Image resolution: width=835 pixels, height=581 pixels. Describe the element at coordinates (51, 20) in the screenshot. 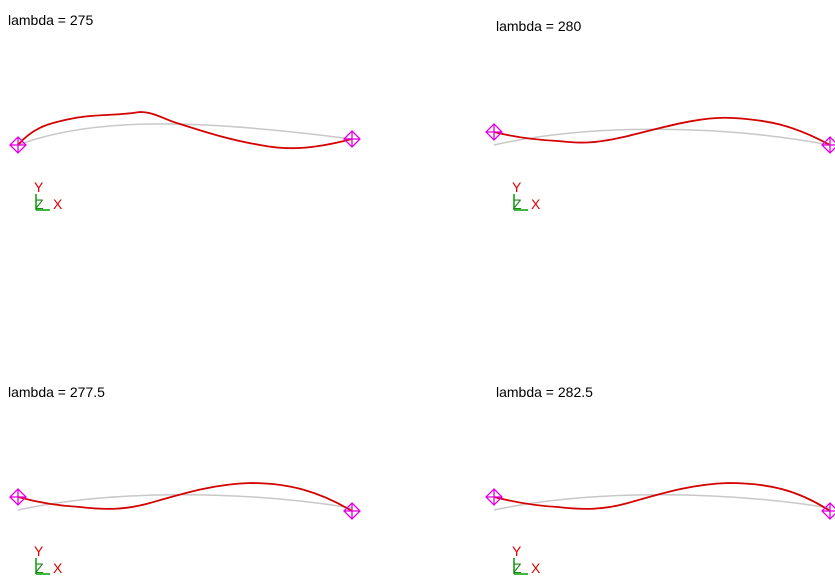

I see `panel-title: lambda = 275` at that location.